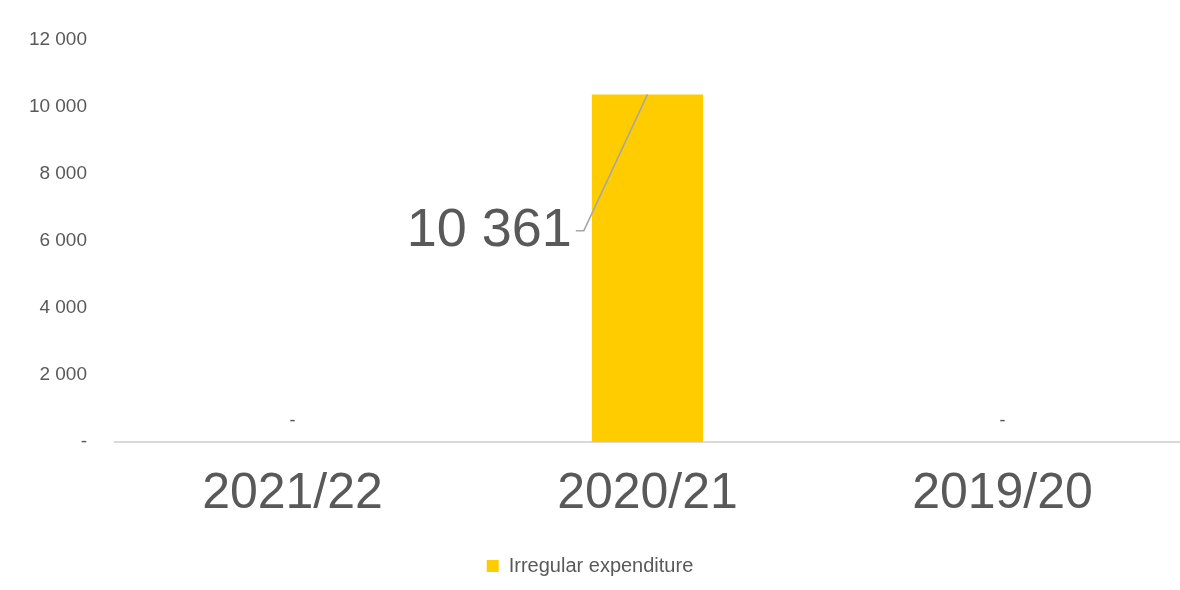 The image size is (1180, 590). I want to click on y-tick-label: 2 000, so click(63, 374).